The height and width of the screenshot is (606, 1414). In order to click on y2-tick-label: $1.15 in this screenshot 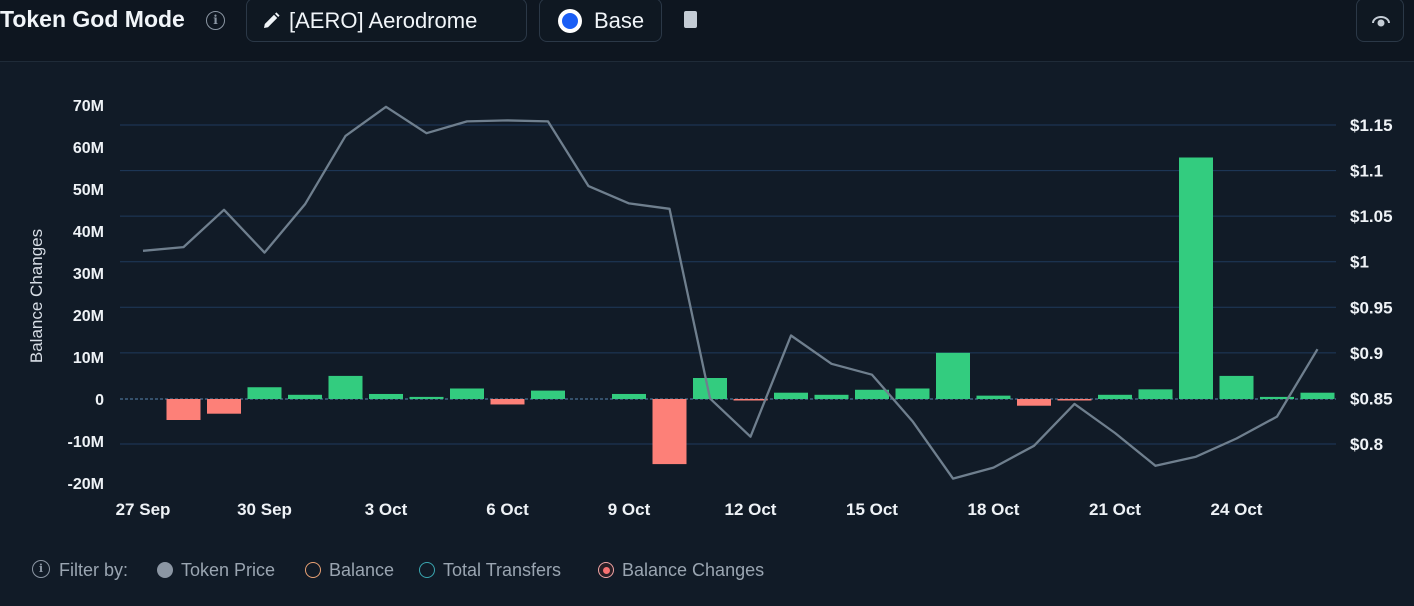, I will do `click(1371, 125)`.